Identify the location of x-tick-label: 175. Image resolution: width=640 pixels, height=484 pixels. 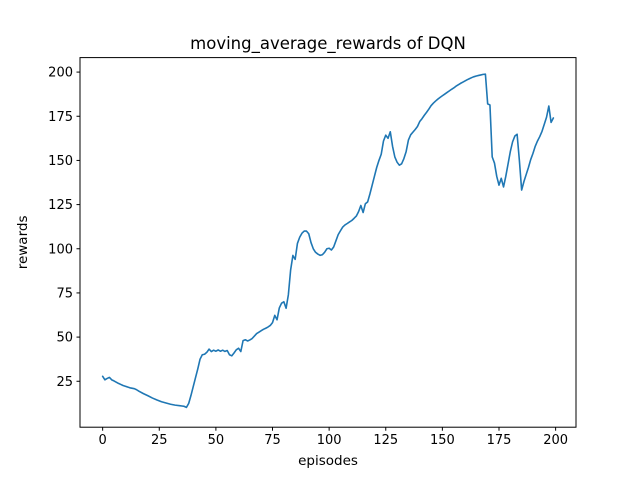
(499, 440).